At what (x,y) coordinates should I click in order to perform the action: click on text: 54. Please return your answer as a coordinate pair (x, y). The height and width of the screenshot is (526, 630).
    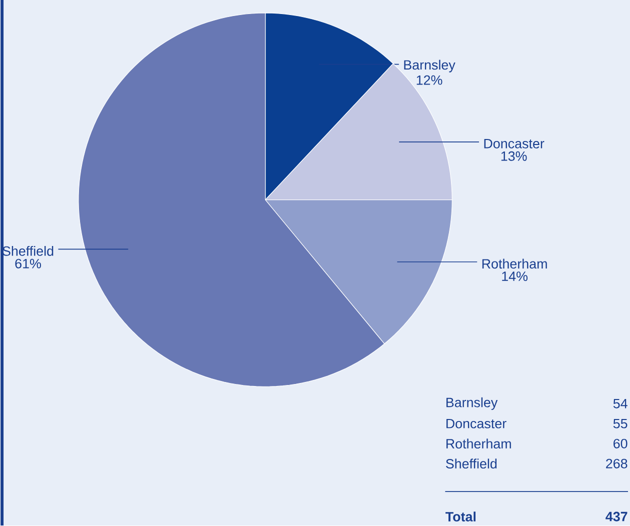
    Looking at the image, I should click on (620, 404).